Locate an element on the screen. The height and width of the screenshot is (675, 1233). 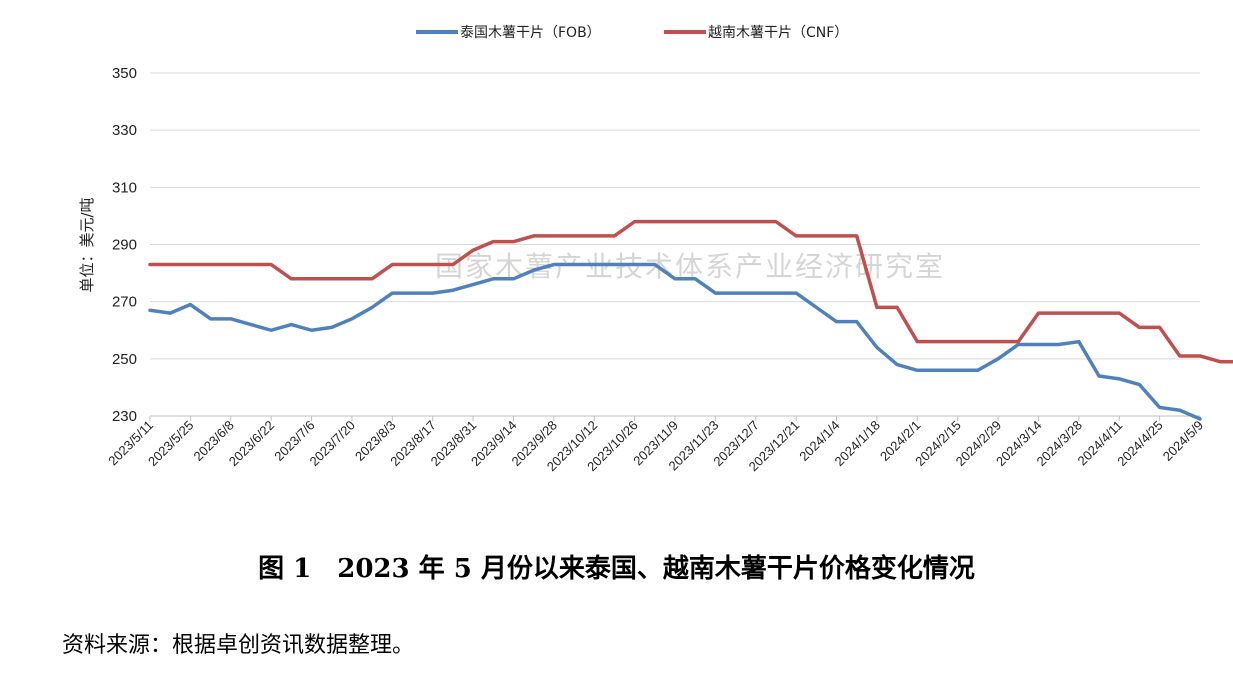
y-axis-ticks: 230 250 270 290 310 330 350 is located at coordinates (124, 245).